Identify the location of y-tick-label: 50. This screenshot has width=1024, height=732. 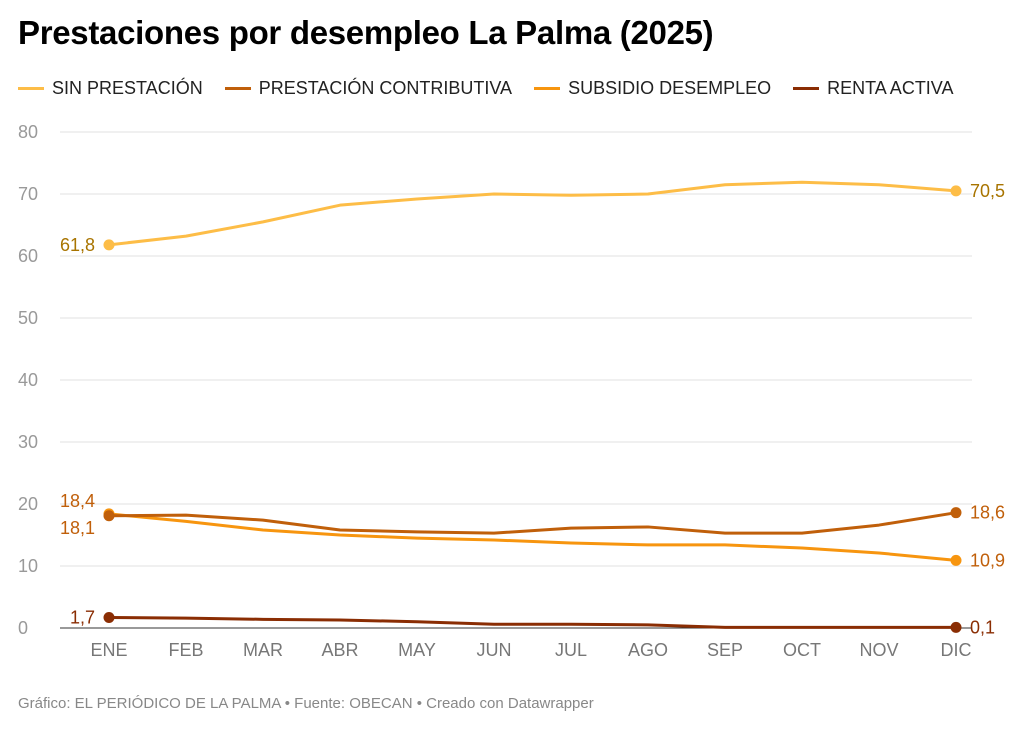
(28, 318).